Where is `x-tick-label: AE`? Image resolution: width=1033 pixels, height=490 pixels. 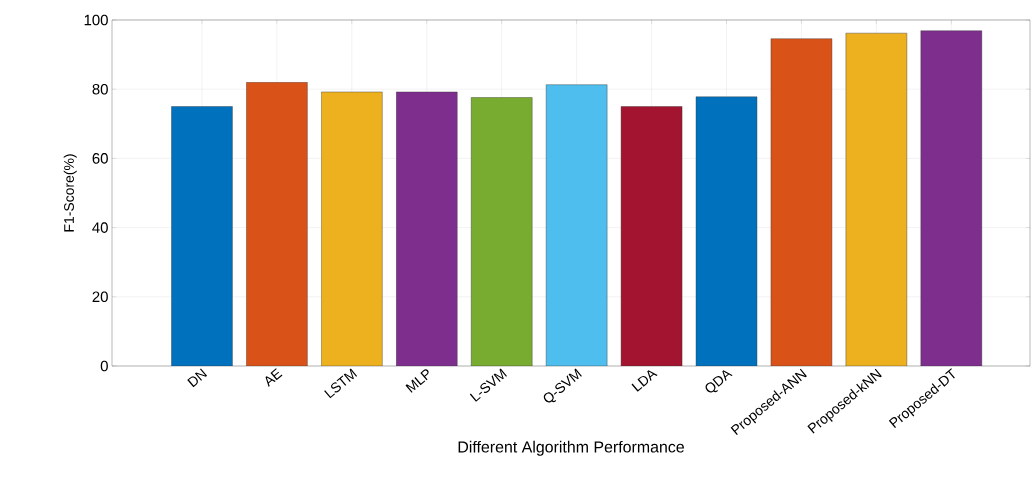 x-tick-label: AE is located at coordinates (274, 377).